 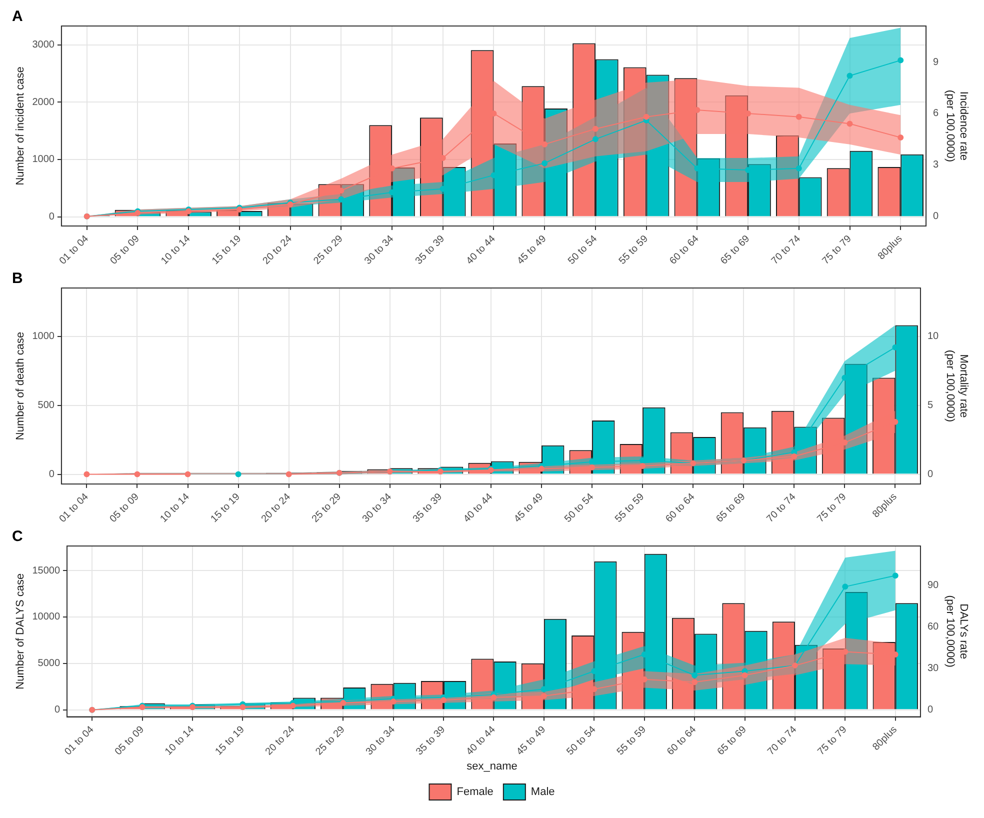 I want to click on y-tick-label: 15000, so click(x=46, y=570).